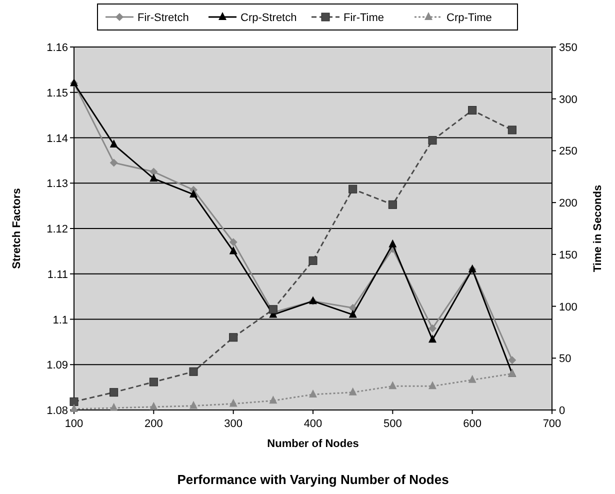 This screenshot has width=615, height=494. Describe the element at coordinates (17, 228) in the screenshot. I see `y-axis-title: Stretch Factors` at that location.